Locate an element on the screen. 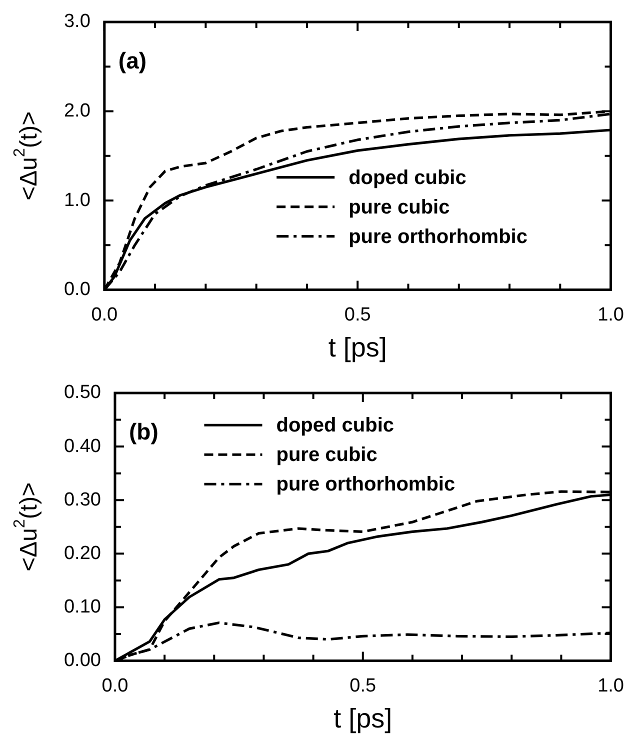 The width and height of the screenshot is (630, 742). y-tick-label: 0.10 is located at coordinates (82, 607).